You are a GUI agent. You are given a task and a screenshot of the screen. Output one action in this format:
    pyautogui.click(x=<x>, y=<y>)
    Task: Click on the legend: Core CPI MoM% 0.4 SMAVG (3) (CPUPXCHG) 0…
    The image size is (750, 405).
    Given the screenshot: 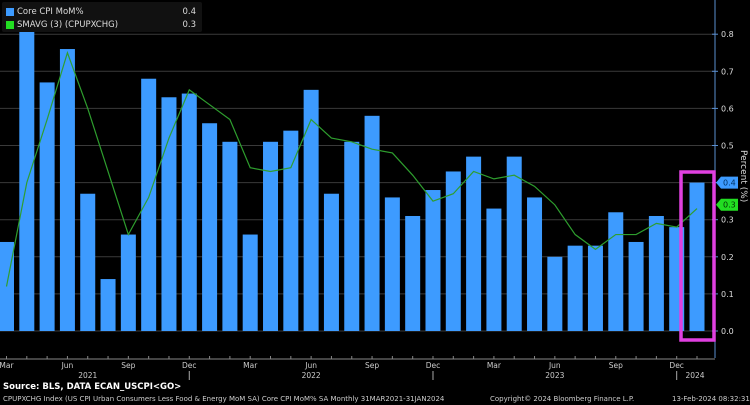 What is the action you would take?
    pyautogui.click(x=102, y=17)
    